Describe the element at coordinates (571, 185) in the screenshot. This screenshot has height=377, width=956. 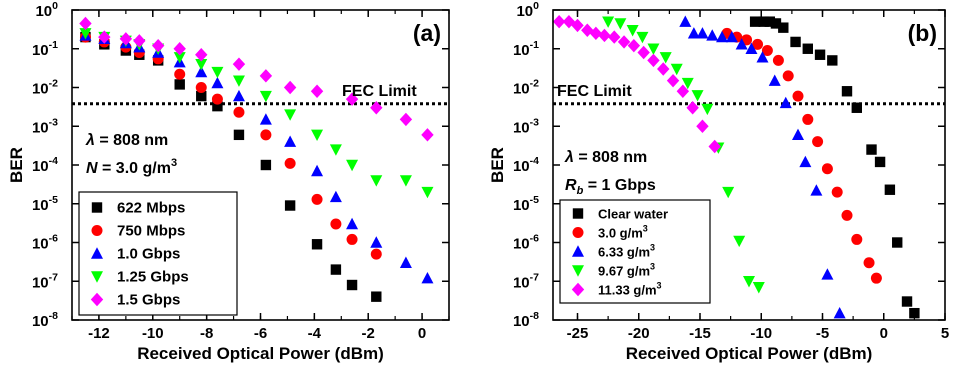
I see `annotation-symbol: R` at that location.